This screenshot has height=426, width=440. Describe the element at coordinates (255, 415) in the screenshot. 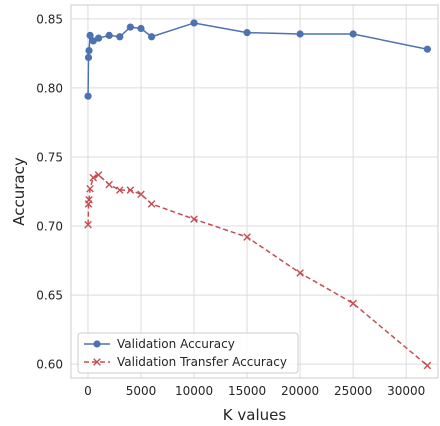

I see `x-axis-label: K values` at that location.